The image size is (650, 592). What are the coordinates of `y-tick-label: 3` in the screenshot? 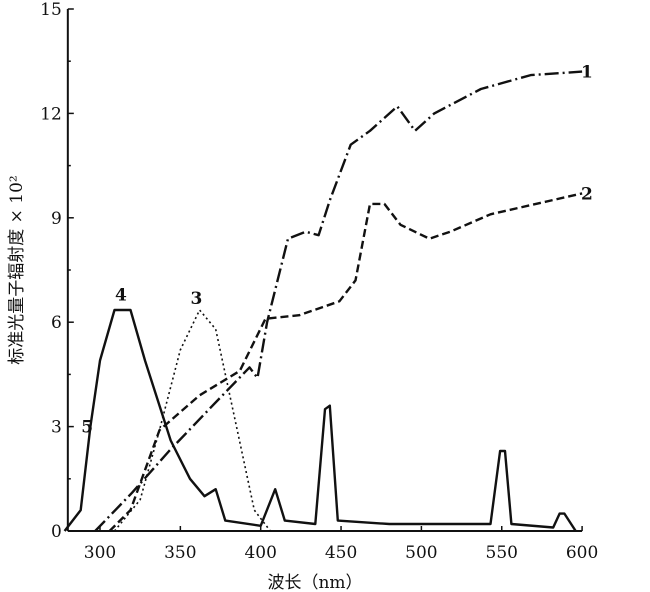 It's located at (56, 428).